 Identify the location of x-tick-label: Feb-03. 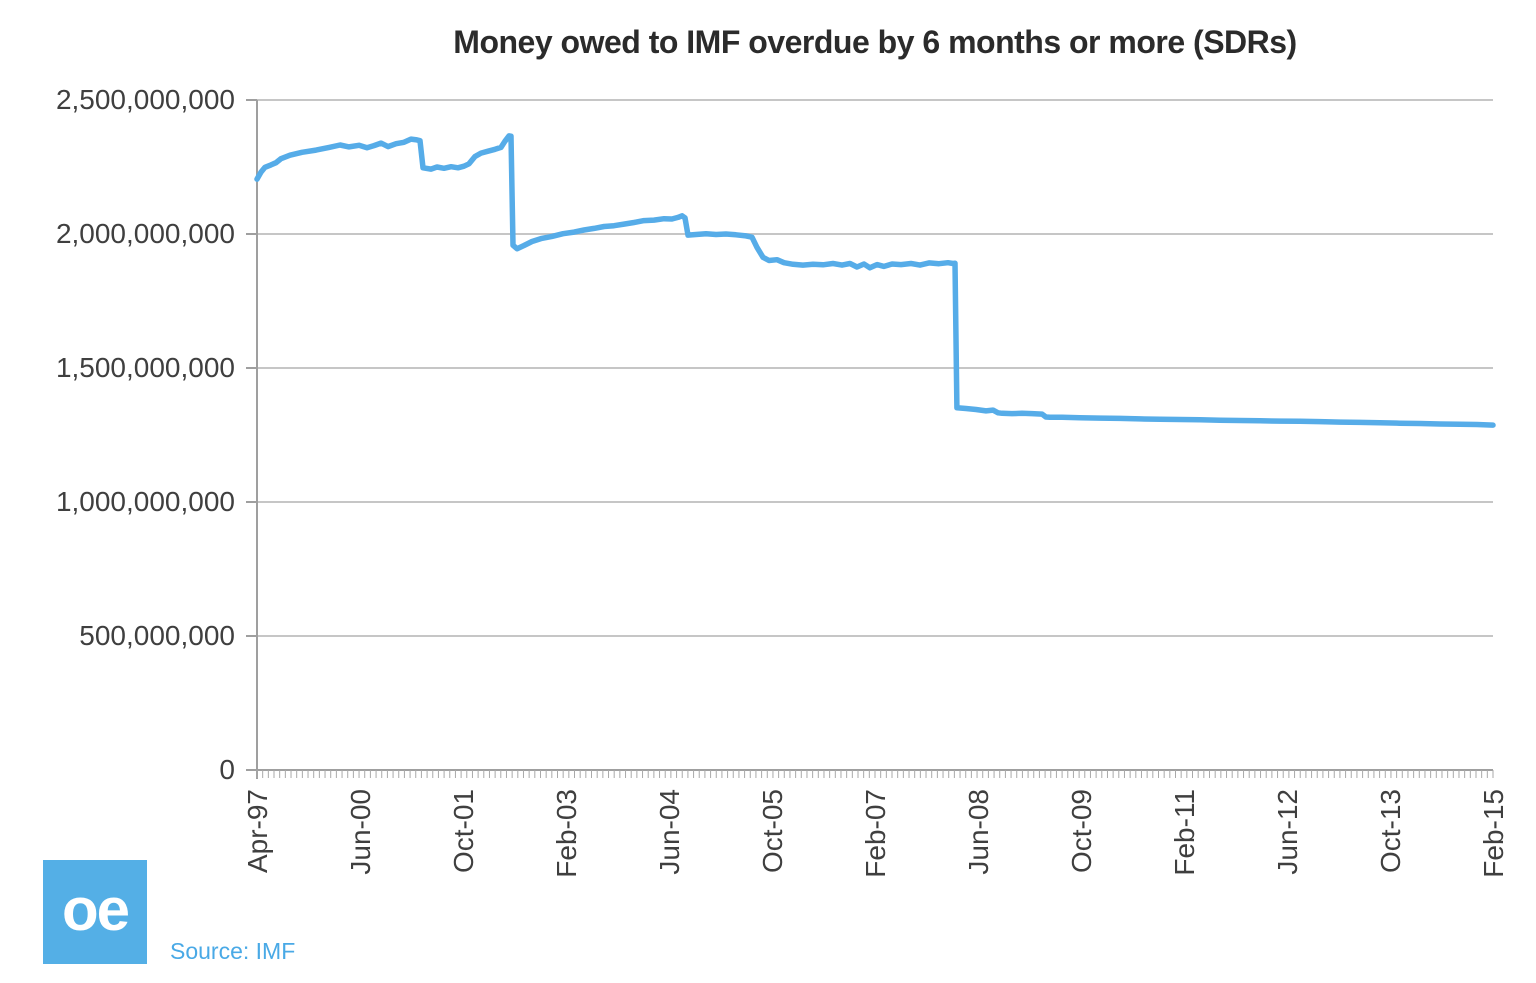
(566, 833).